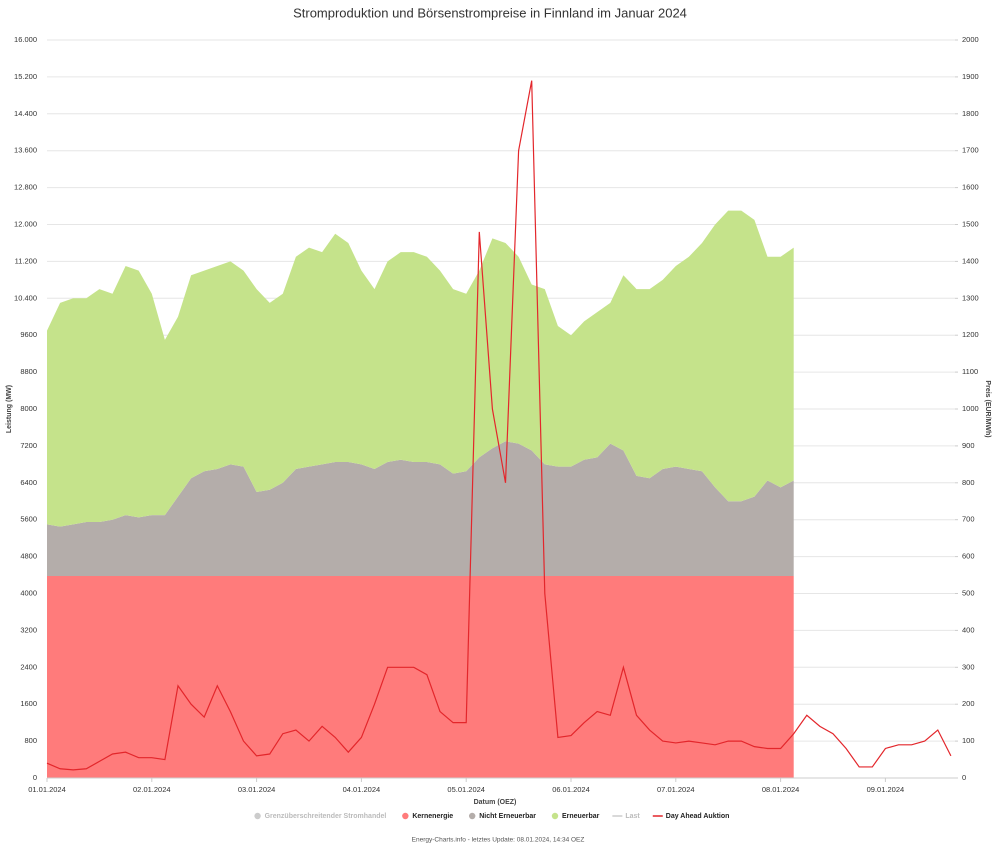 This screenshot has width=1000, height=850. Describe the element at coordinates (970, 334) in the screenshot. I see `y2-tick-label: 1200` at that location.